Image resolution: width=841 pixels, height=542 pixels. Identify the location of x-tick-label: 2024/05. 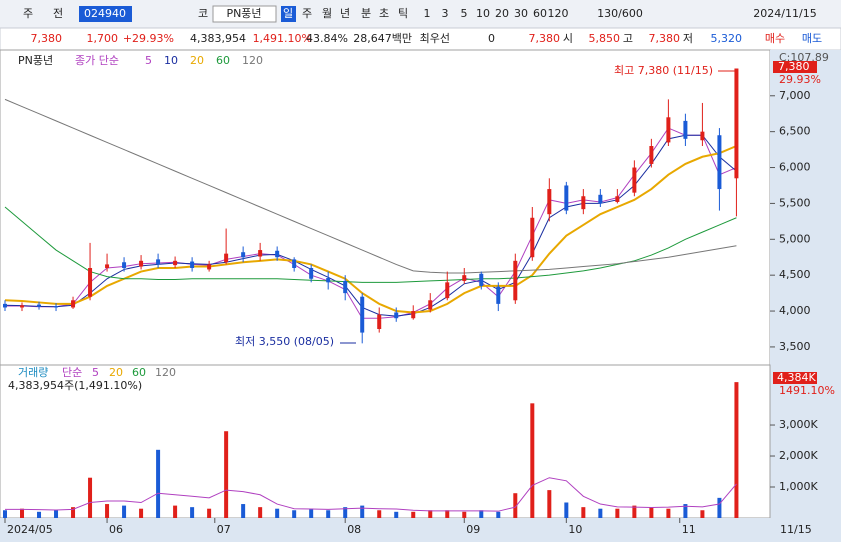
(30, 529).